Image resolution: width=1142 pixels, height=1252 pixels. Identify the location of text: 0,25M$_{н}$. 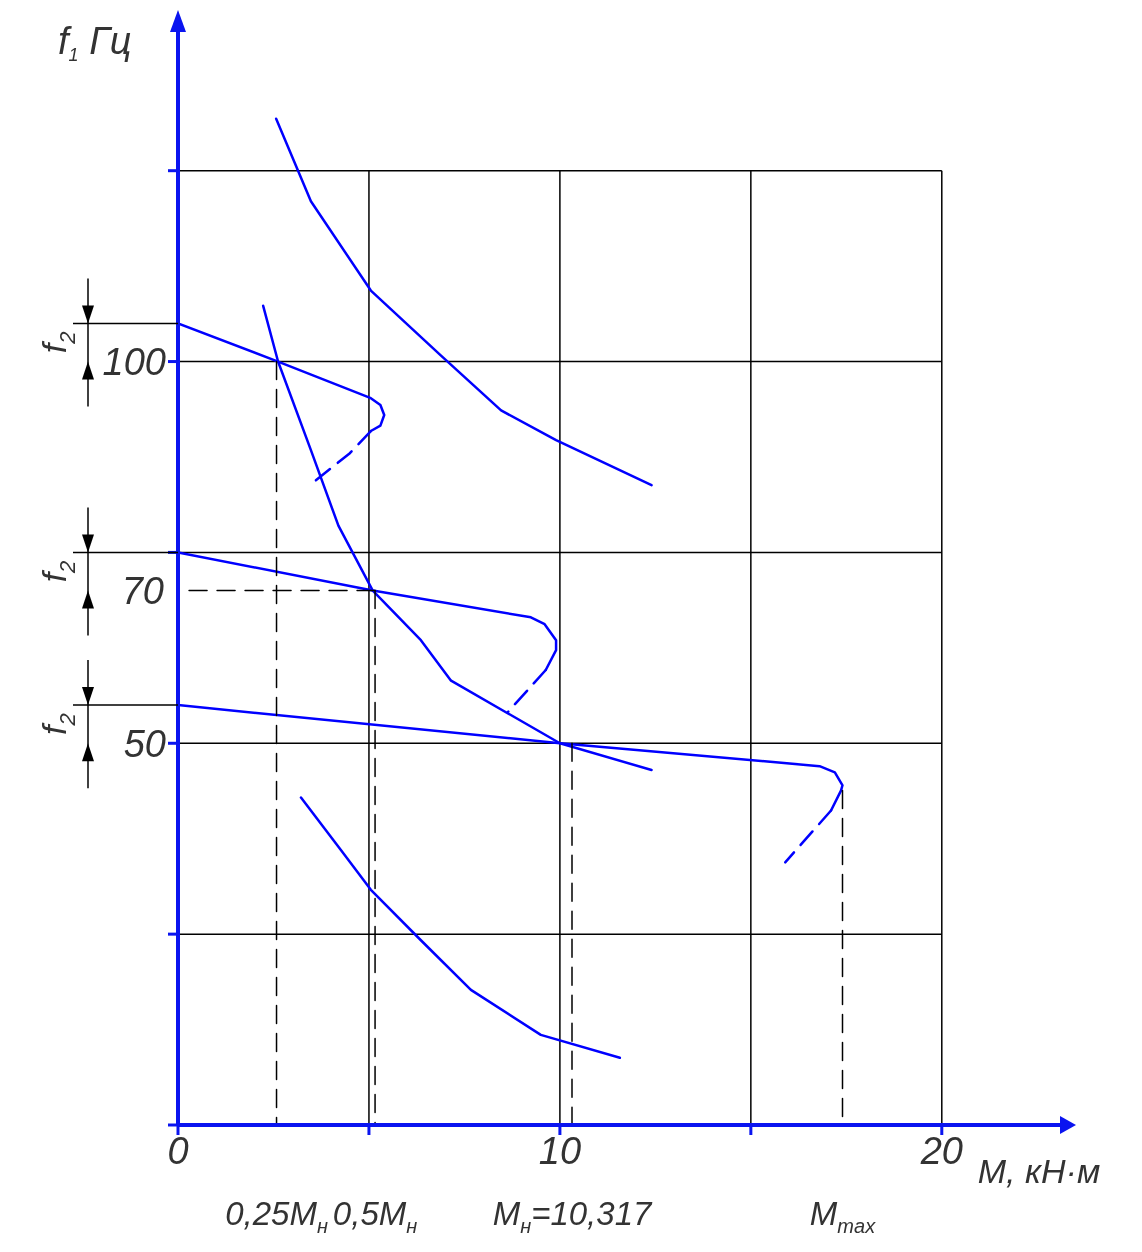
(276, 1216).